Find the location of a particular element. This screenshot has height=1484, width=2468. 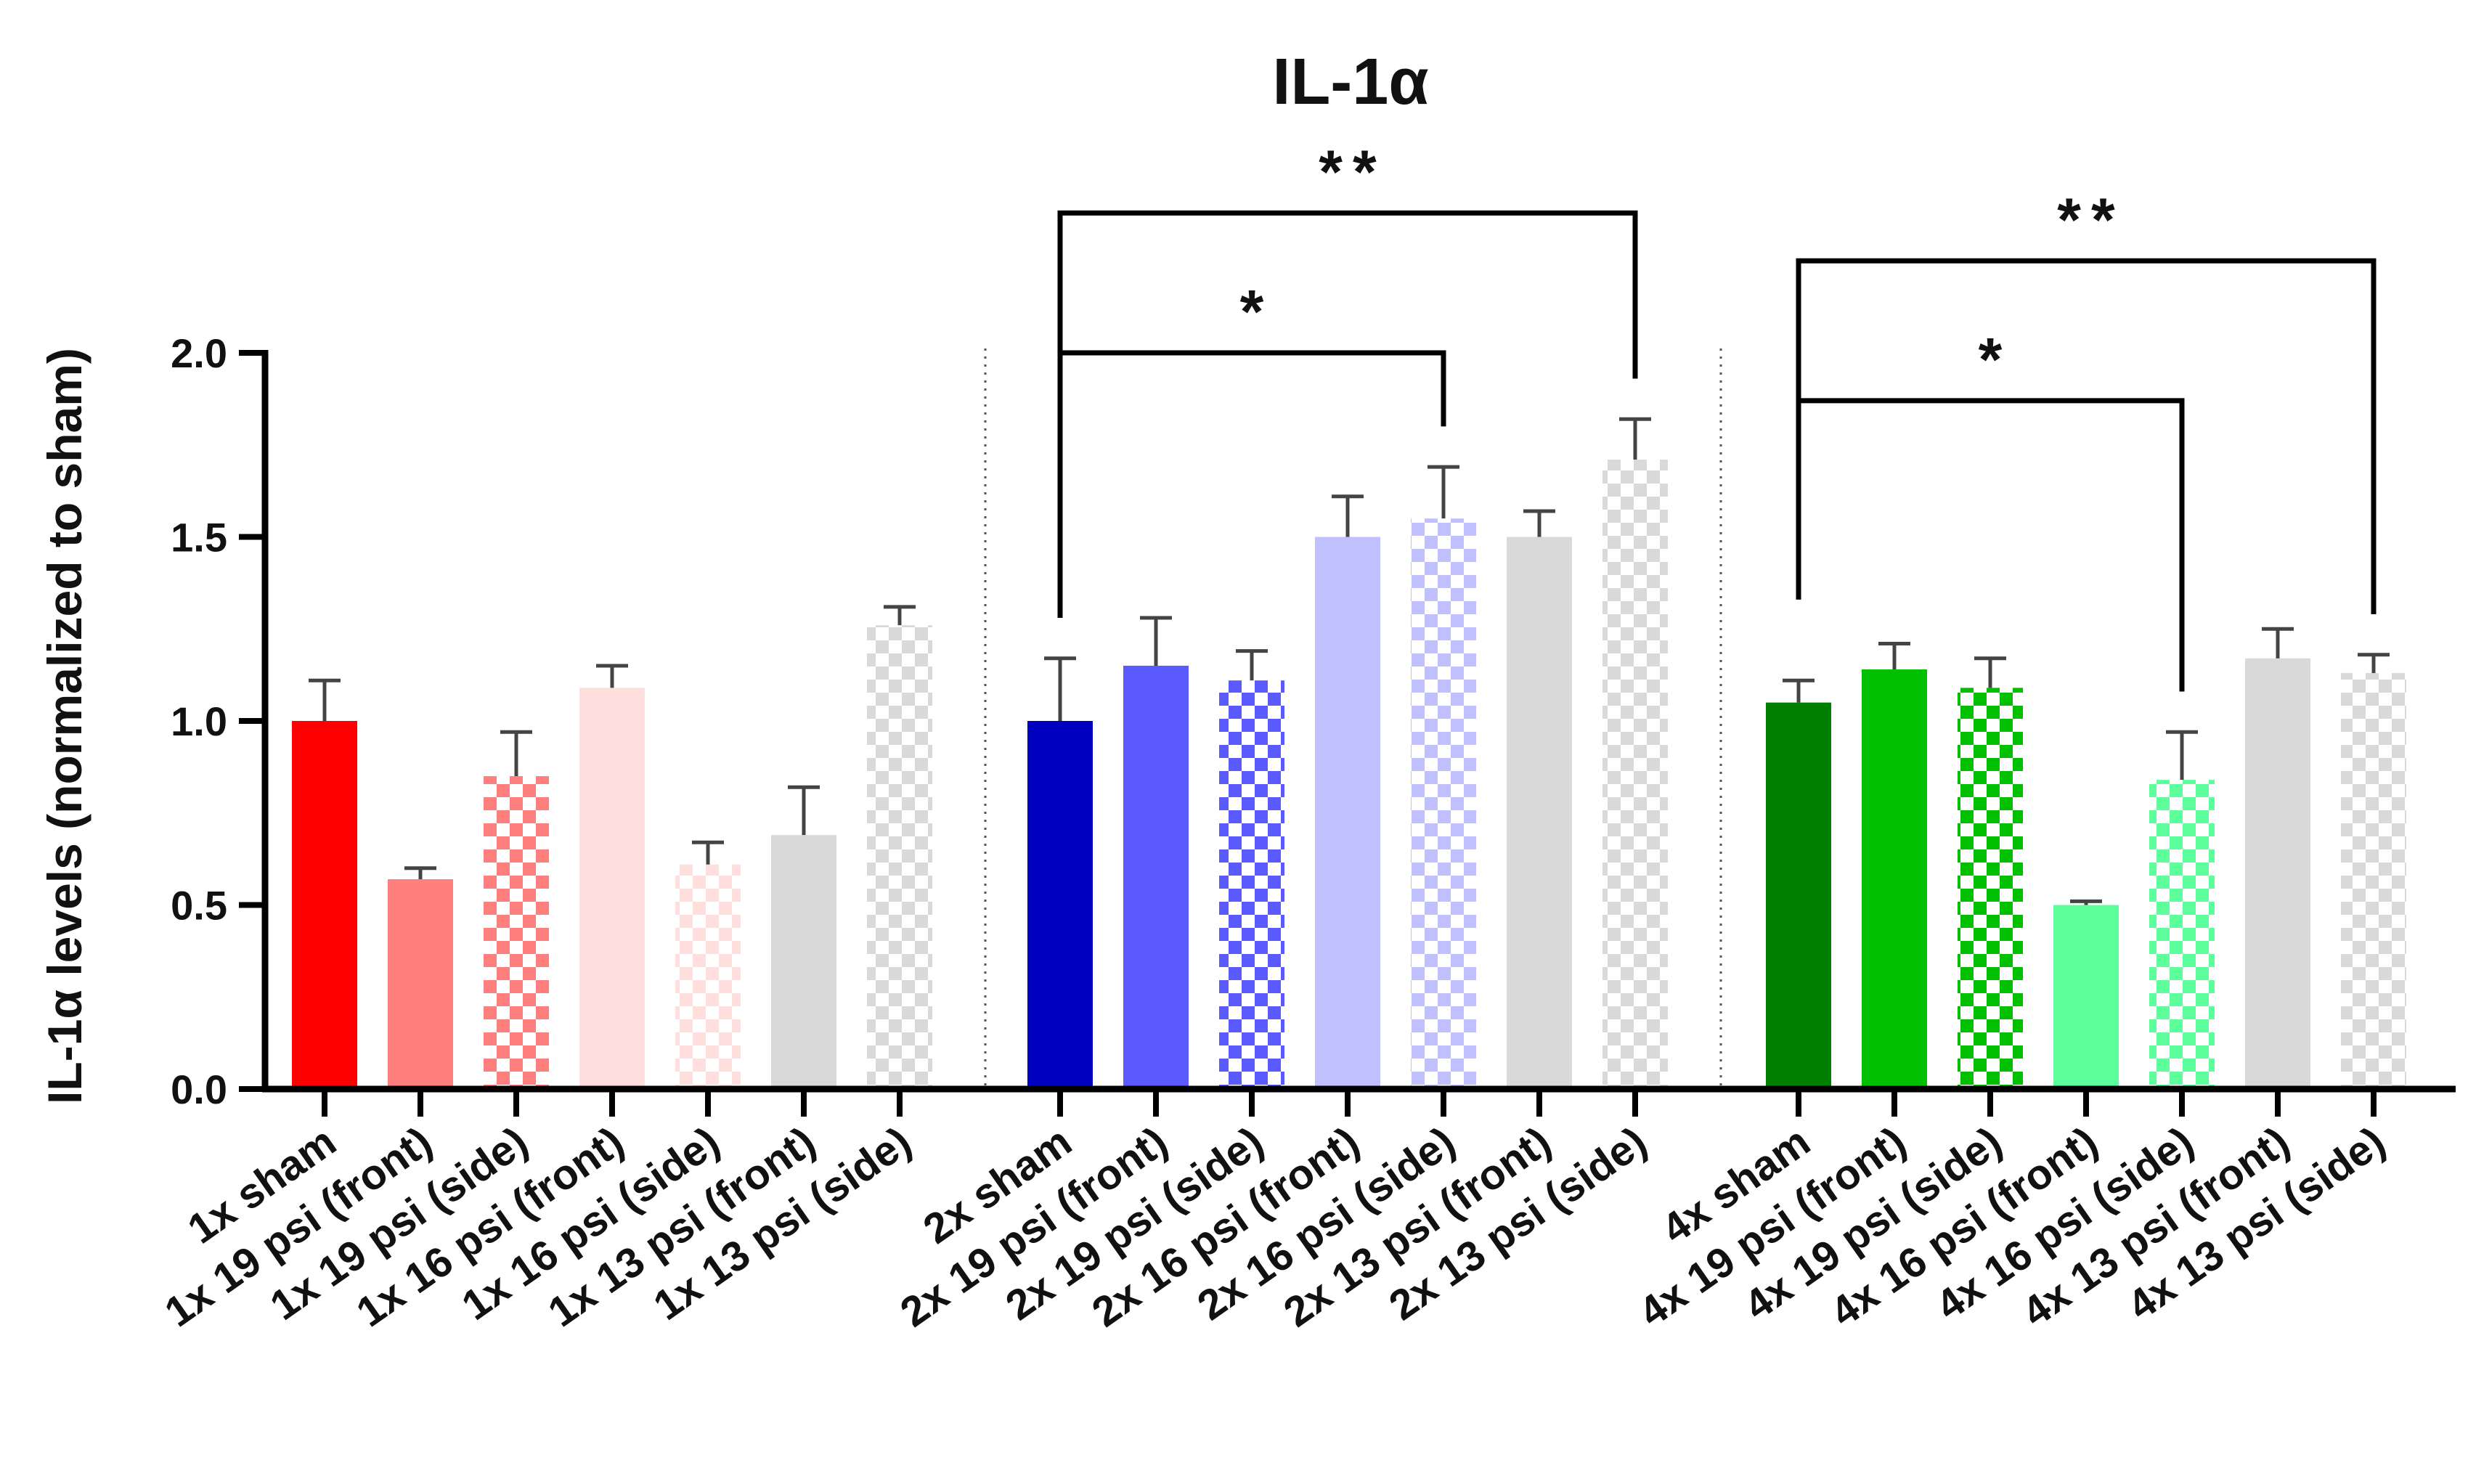

significance-label-2: ** is located at coordinates (1352, 171).